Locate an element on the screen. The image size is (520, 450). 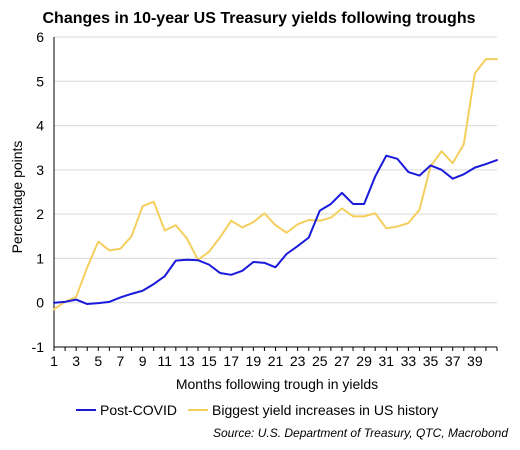
x-tick-label: 17 is located at coordinates (231, 361).